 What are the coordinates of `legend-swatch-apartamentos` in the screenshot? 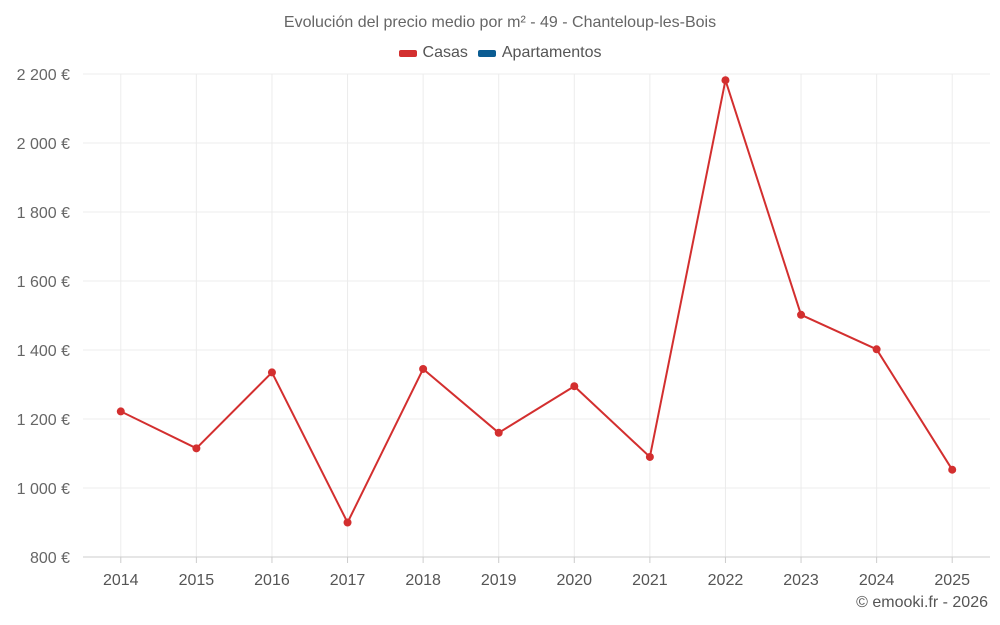 It's located at (486, 53).